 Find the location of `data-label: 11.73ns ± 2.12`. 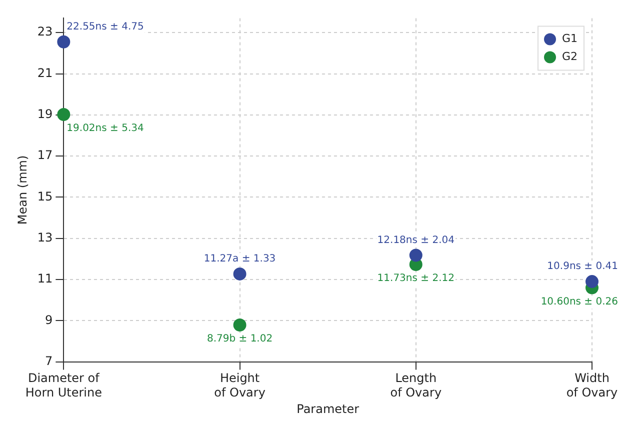

data-label: 11.73ns ± 2.12 is located at coordinates (415, 278).